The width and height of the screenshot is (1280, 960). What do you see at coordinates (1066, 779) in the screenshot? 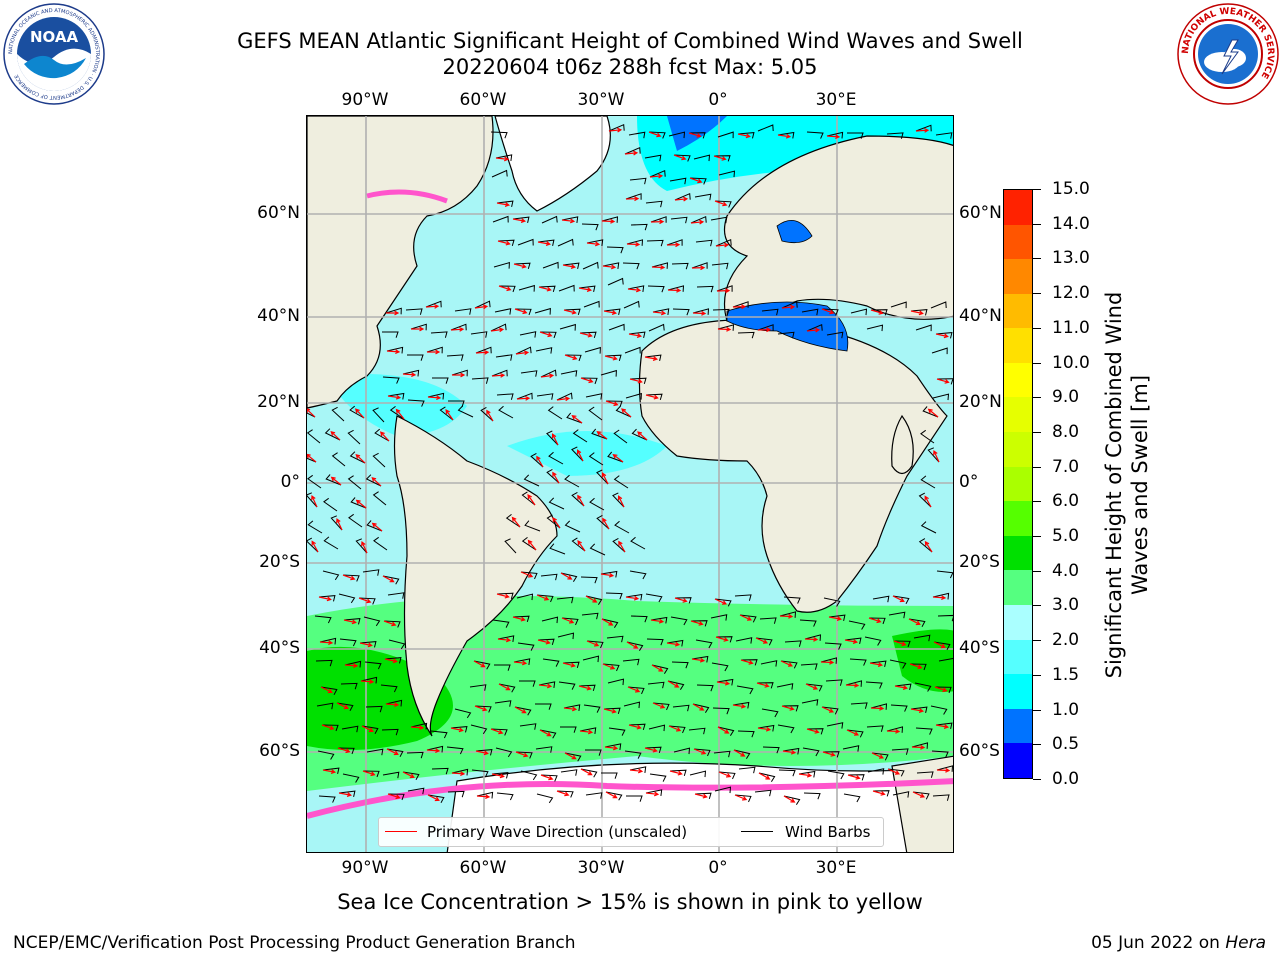
I see `colorbar-tick-label: 0.0` at bounding box center [1066, 779].